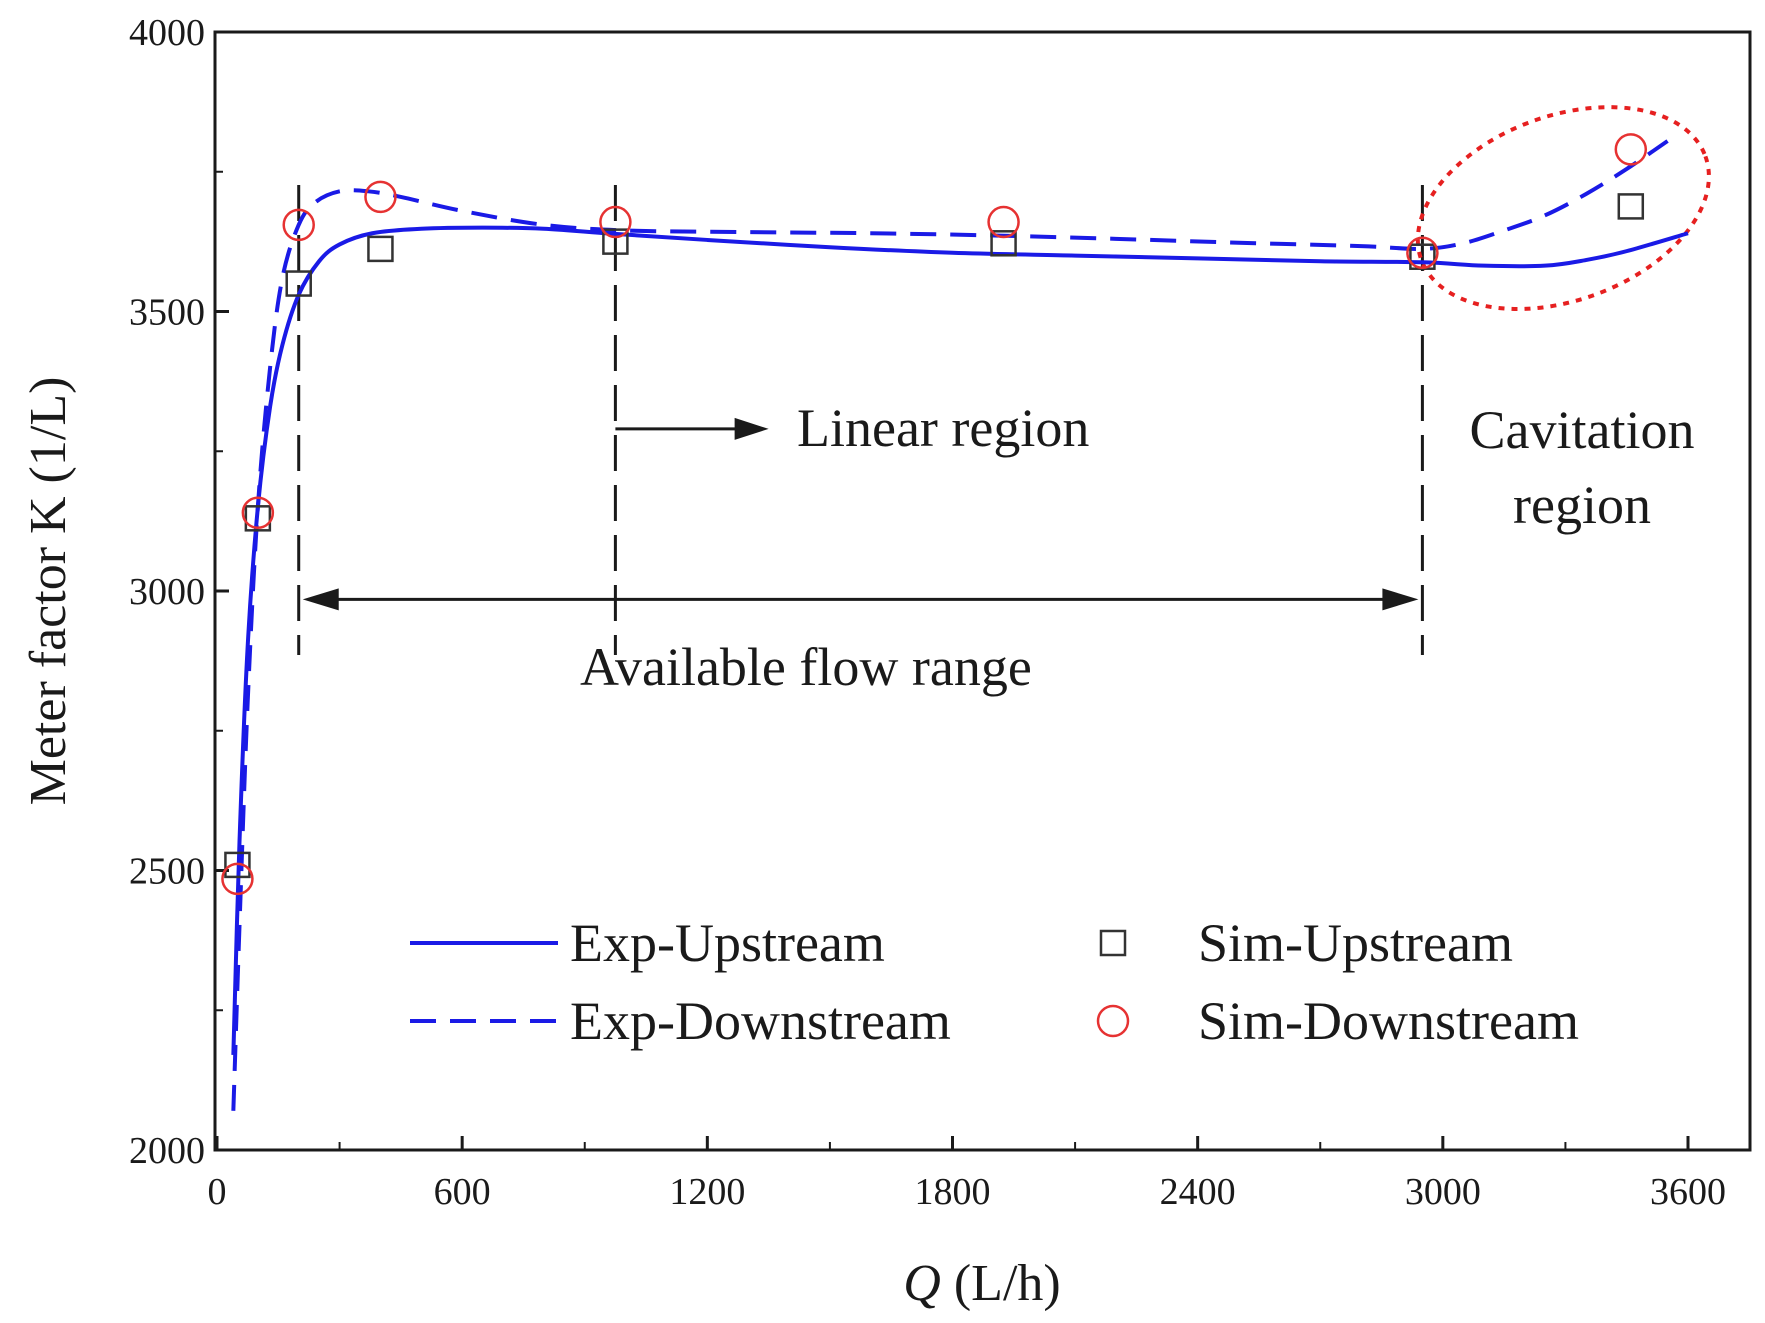 This screenshot has width=1765, height=1323. I want to click on x-axis-title-unit: (L/h), so click(1001, 1283).